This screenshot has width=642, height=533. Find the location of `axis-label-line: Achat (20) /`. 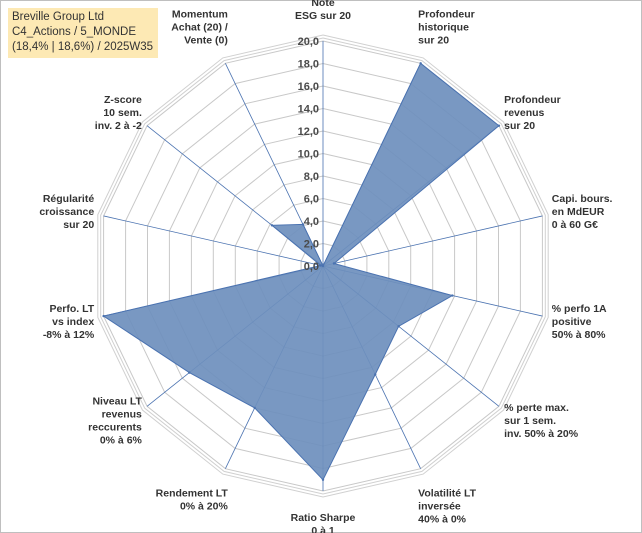

axis-label-line: Achat (20) / is located at coordinates (199, 27).